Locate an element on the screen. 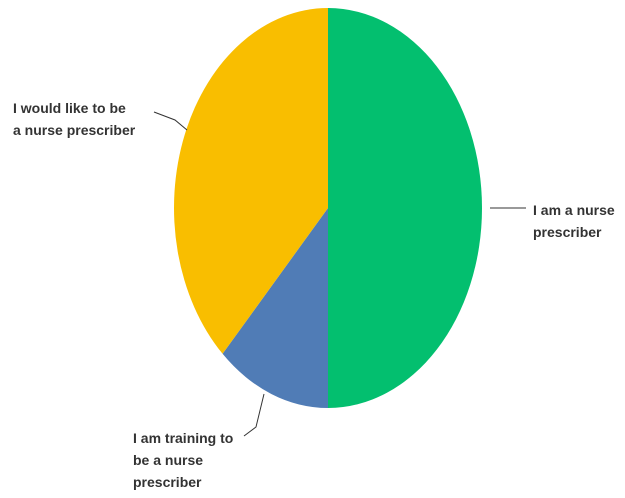 The height and width of the screenshot is (498, 625). slice-label-0: I am a nurse prescriber is located at coordinates (574, 221).